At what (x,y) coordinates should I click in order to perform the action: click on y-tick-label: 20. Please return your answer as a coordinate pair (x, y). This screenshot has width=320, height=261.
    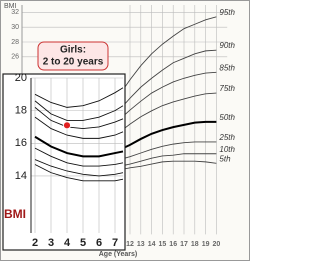
    Looking at the image, I should click on (21, 78).